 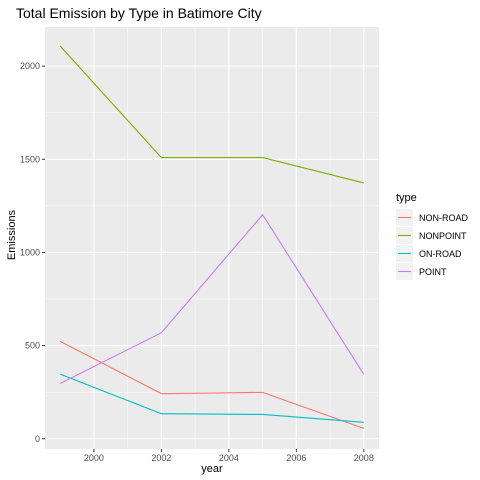 I want to click on x-axis: 2000 2002 2004 2006 2008, so click(x=229, y=456).